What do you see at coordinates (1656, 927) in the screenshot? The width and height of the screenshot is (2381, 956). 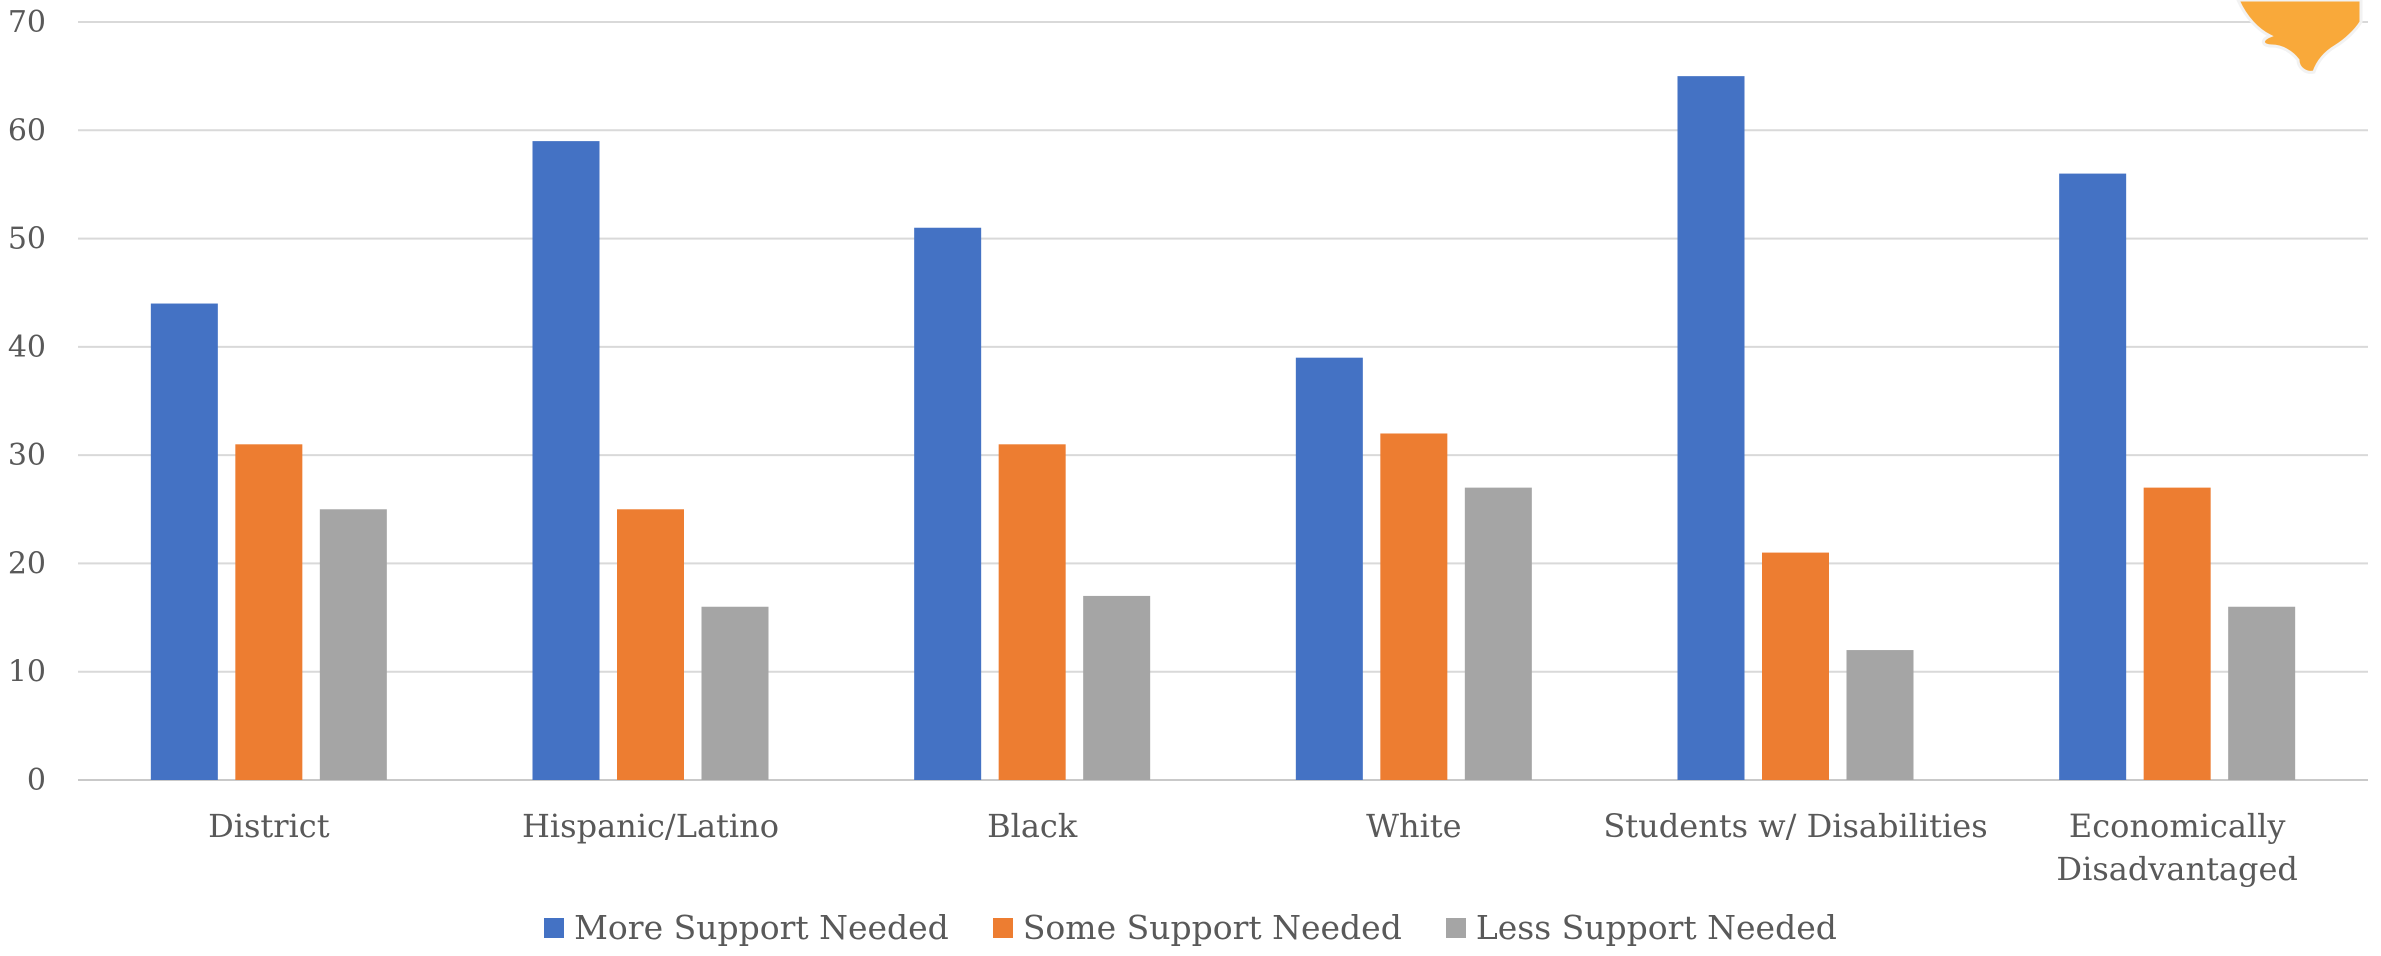 I see `legend-label-less-support: Less Support Needed` at bounding box center [1656, 927].